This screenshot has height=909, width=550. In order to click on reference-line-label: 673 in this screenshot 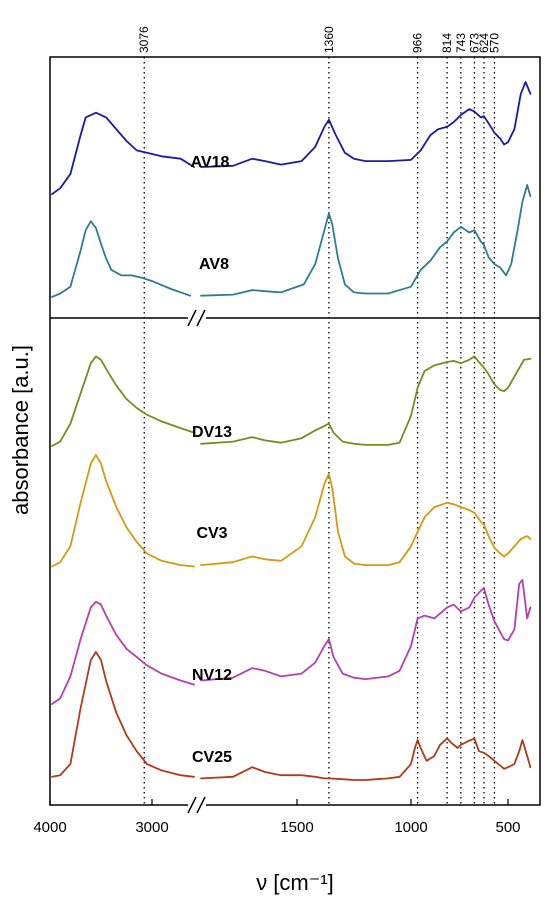, I will do `click(474, 43)`.